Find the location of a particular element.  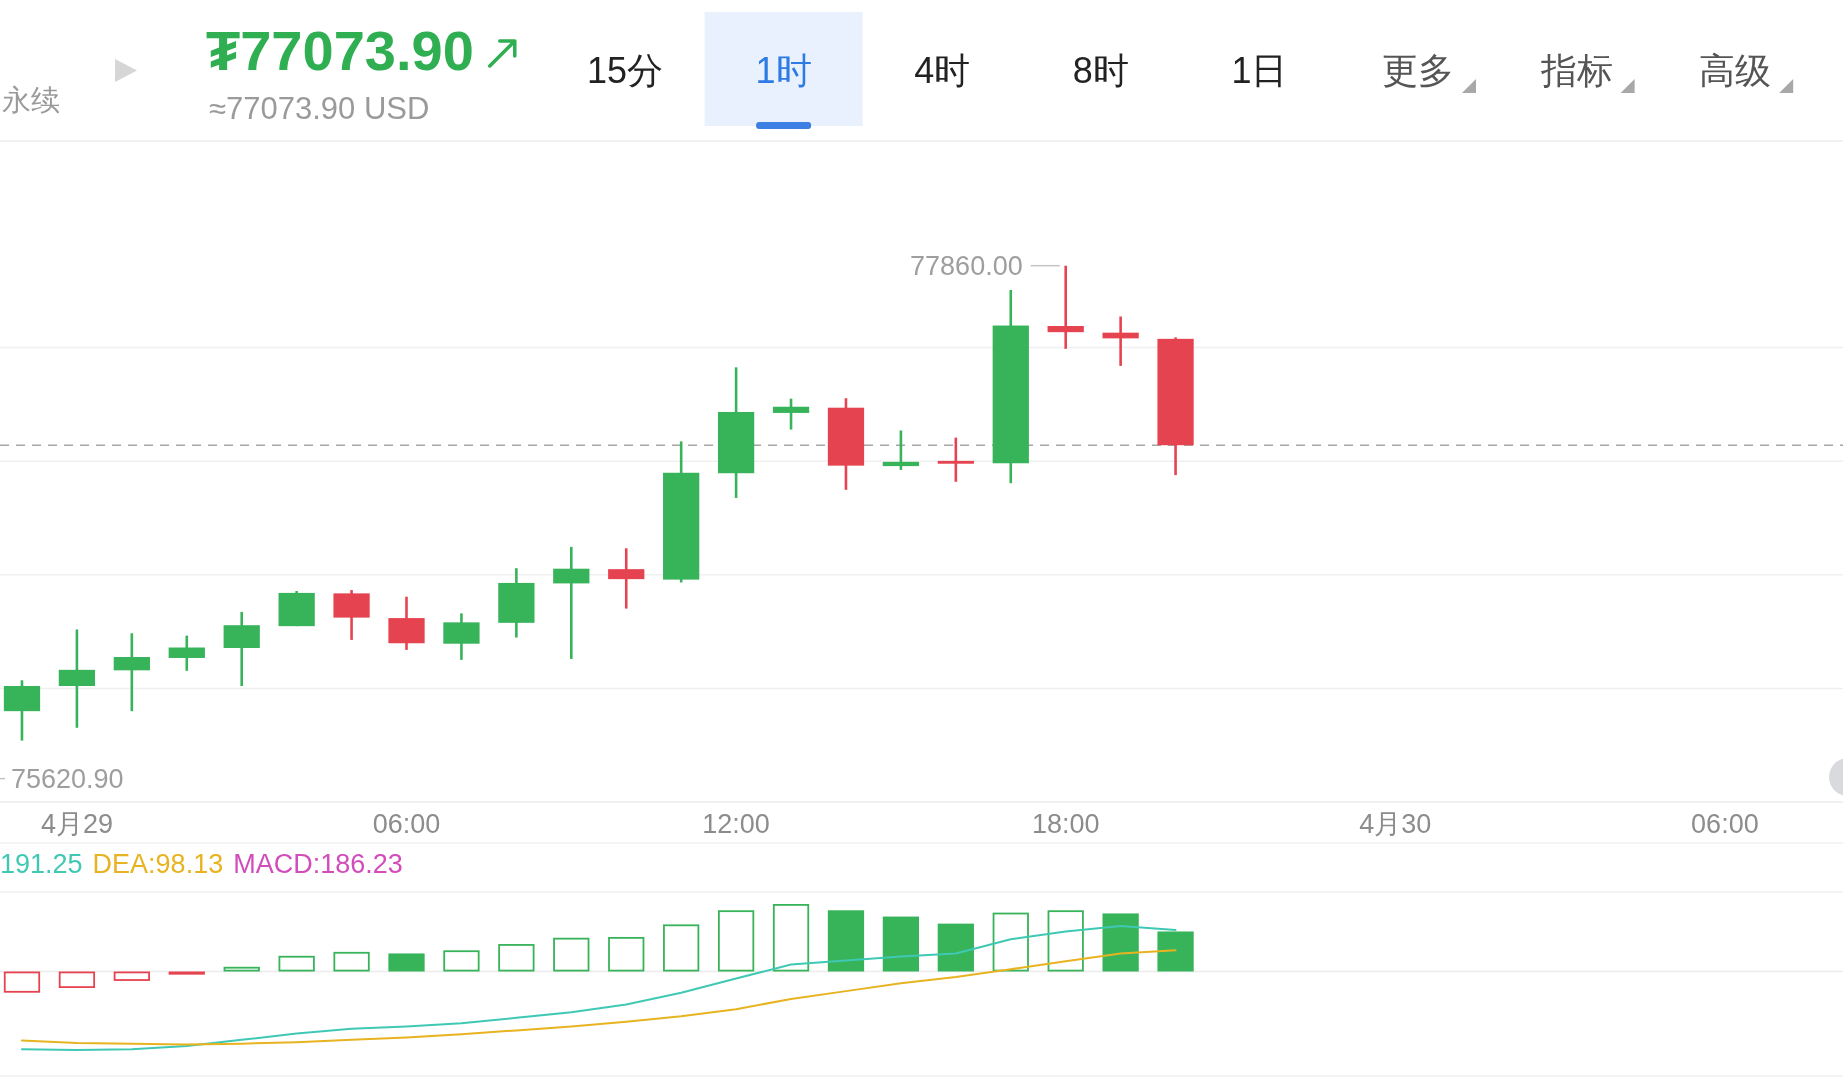

text: 1时 is located at coordinates (783, 70).